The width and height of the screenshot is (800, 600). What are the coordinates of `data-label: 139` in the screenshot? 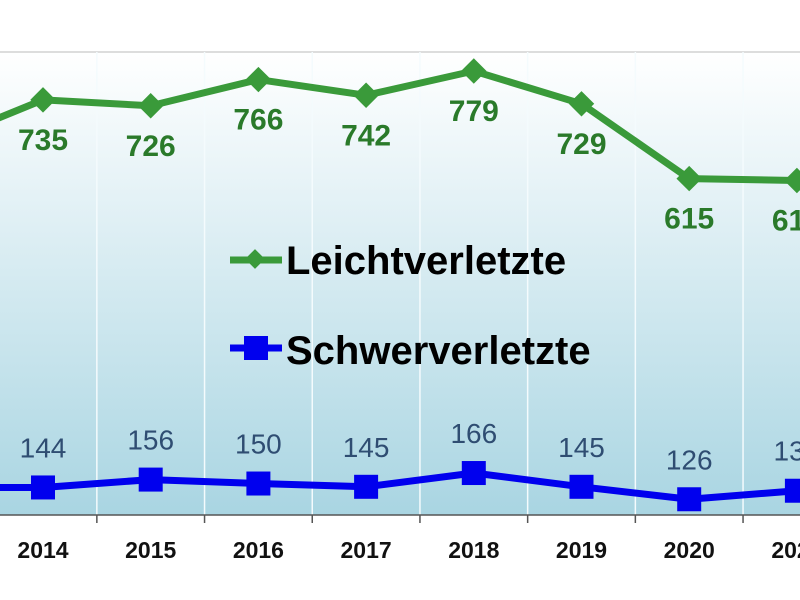 It's located at (787, 451).